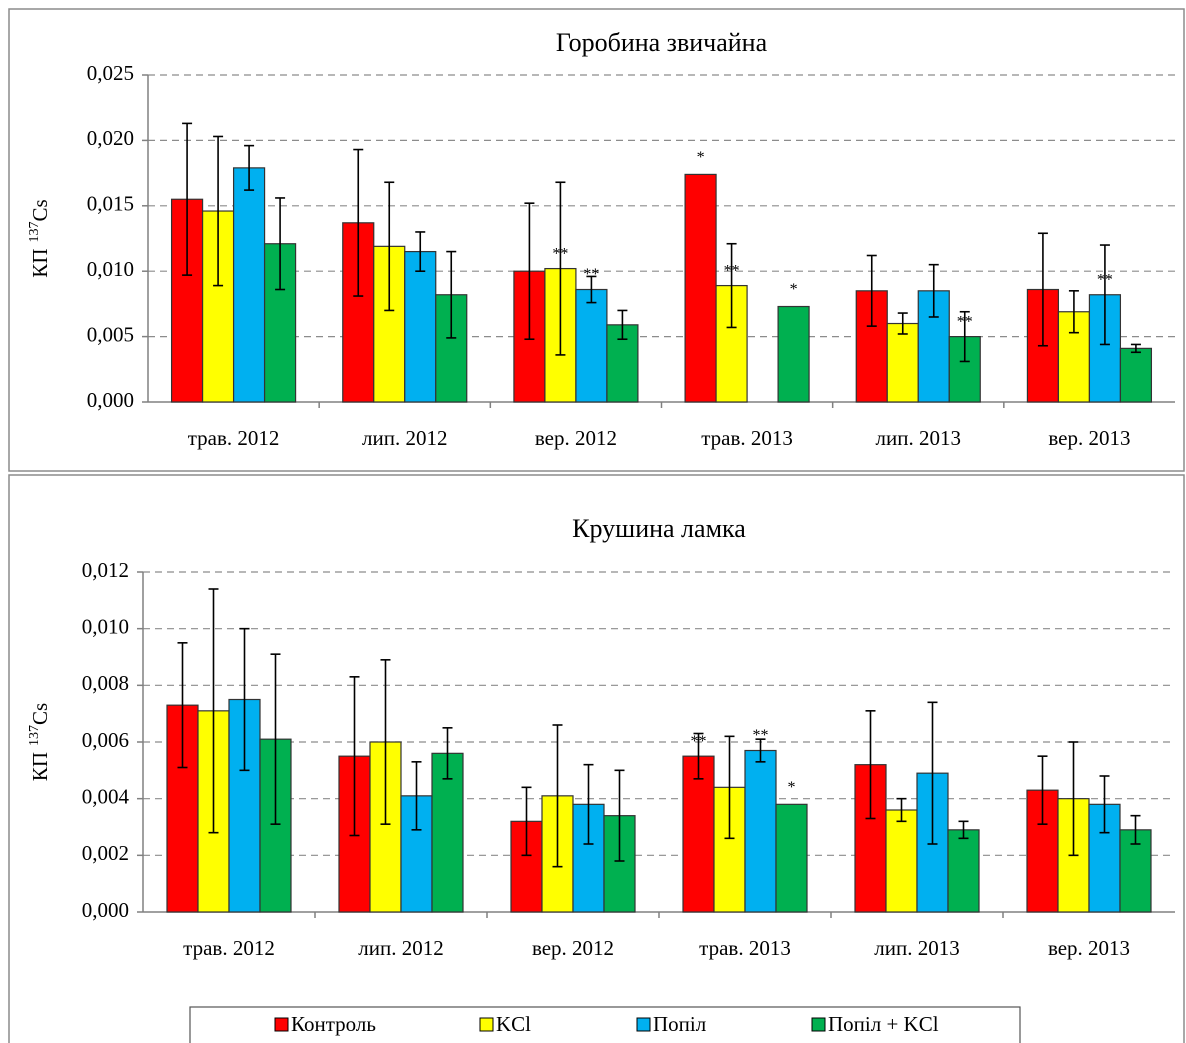  Describe the element at coordinates (513, 1024) in the screenshot. I see `legend-label: KCl` at that location.